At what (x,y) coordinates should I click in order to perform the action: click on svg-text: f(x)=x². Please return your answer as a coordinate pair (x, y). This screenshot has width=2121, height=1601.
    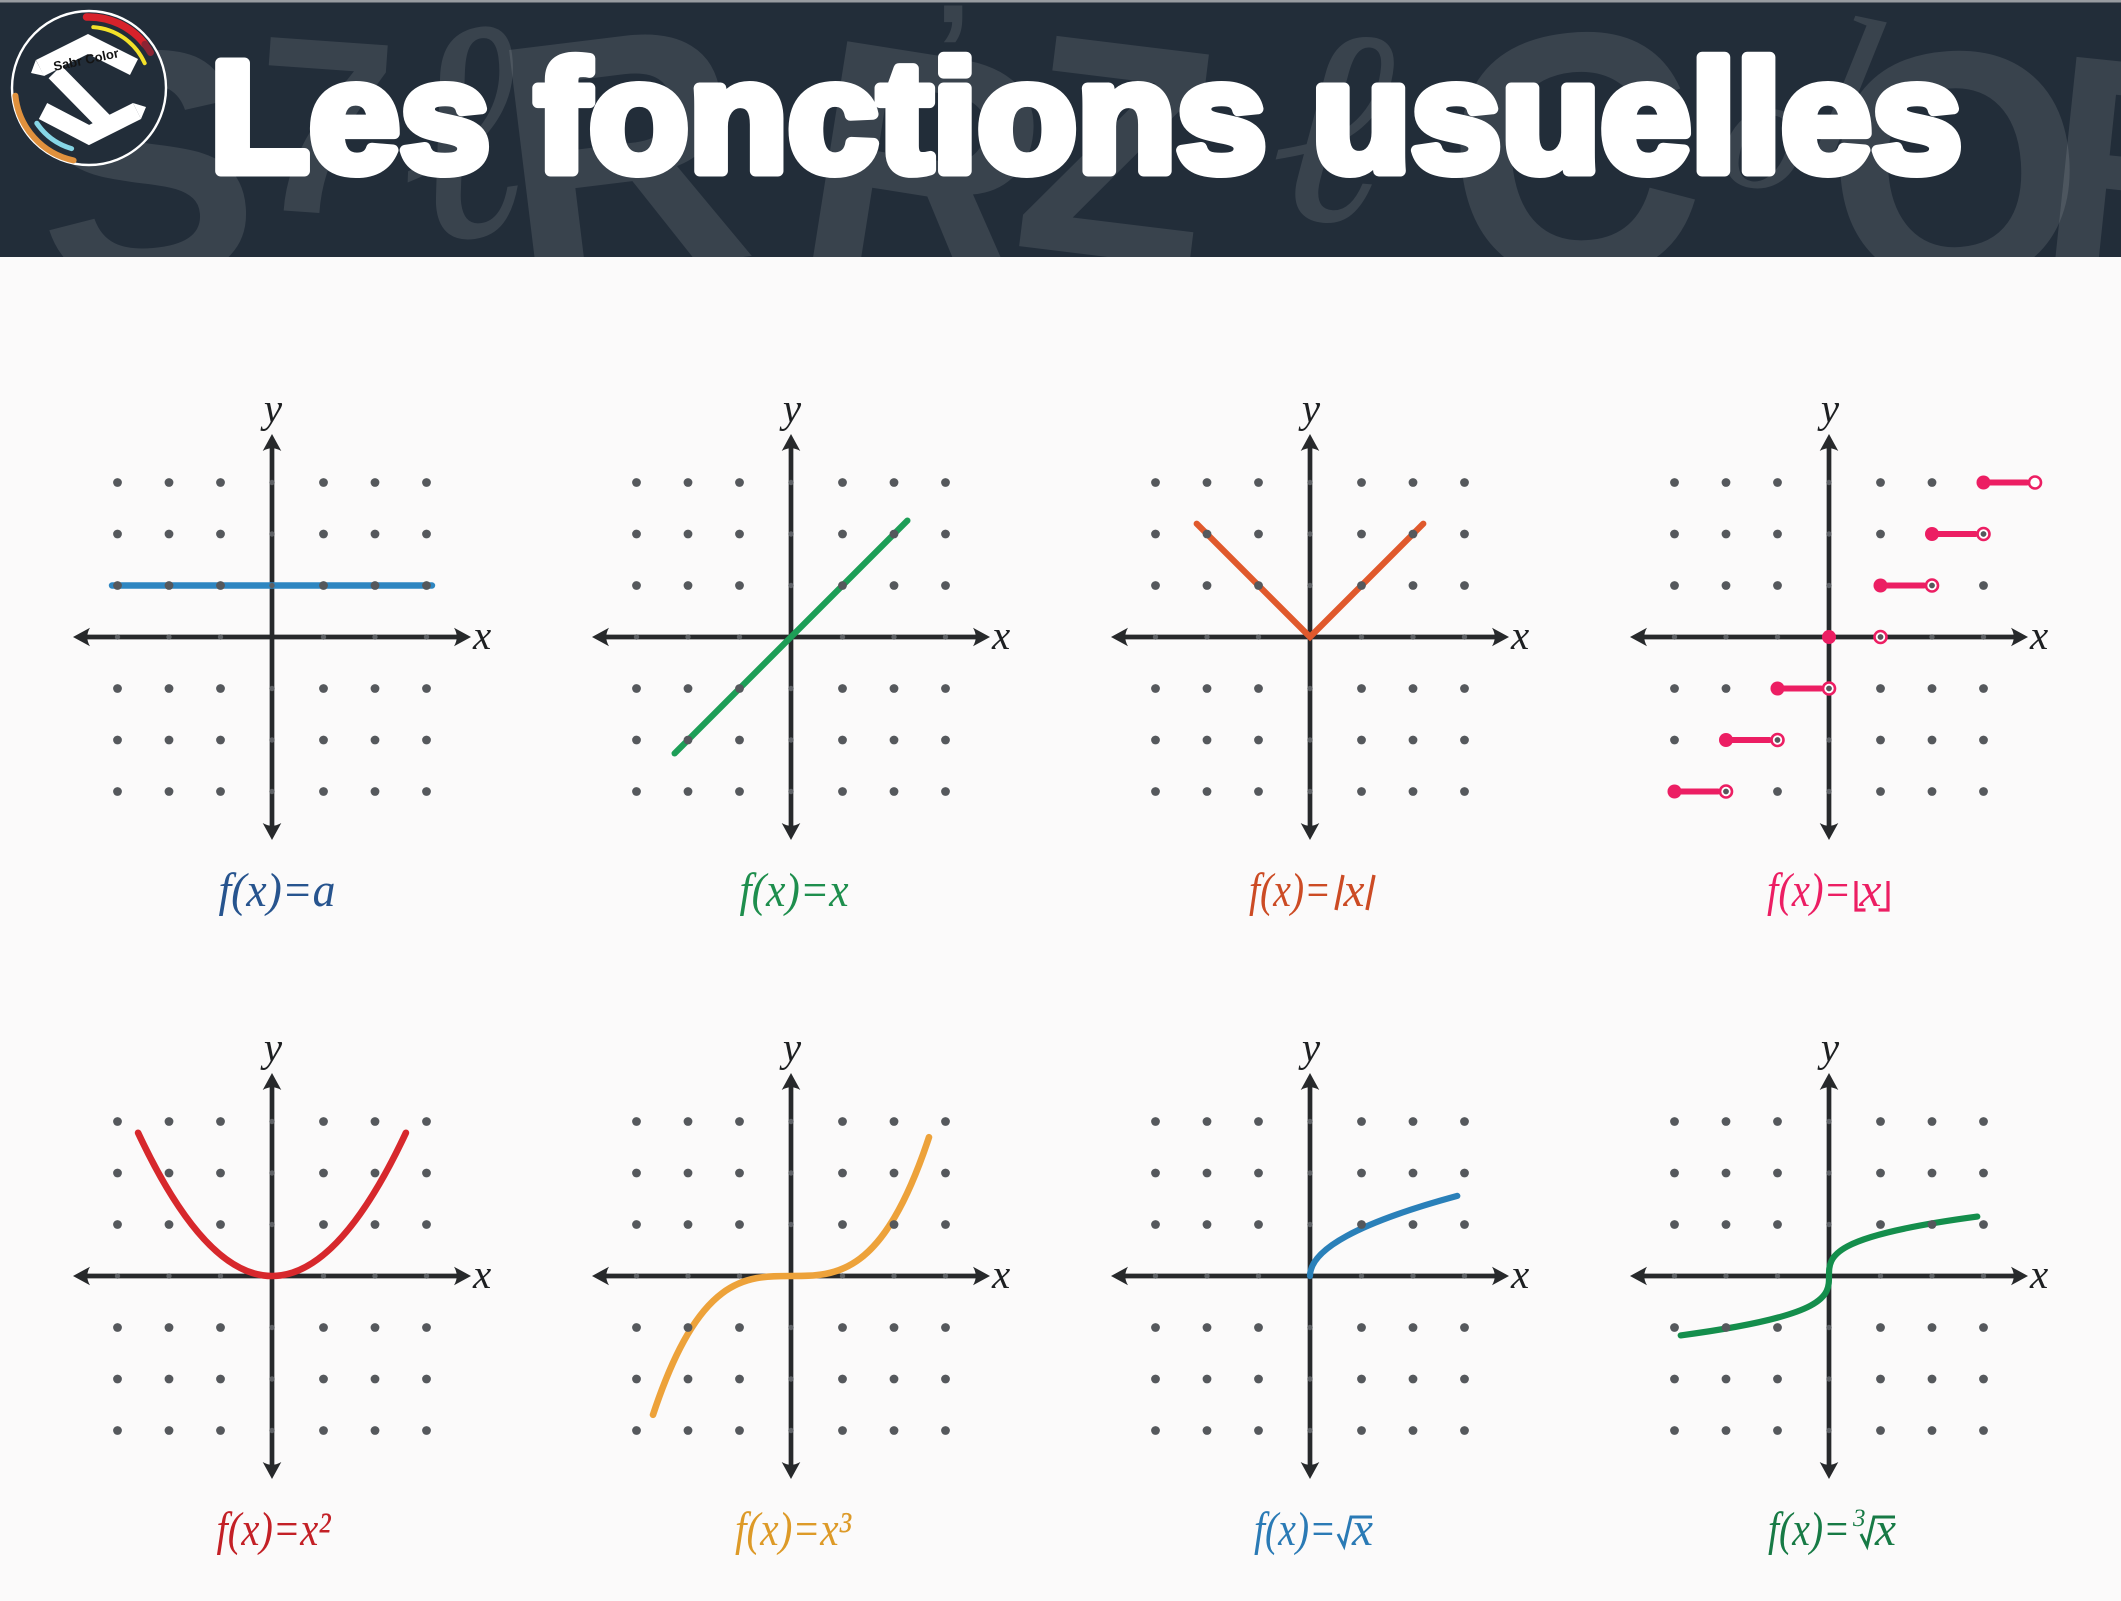
    Looking at the image, I should click on (274, 1529).